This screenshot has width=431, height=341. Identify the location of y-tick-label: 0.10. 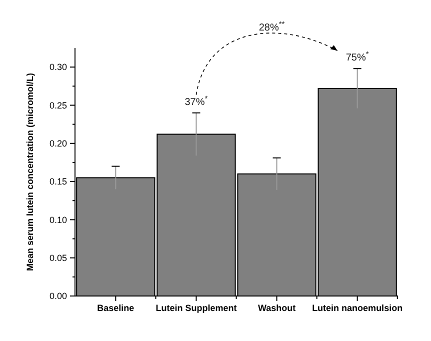
(58, 219).